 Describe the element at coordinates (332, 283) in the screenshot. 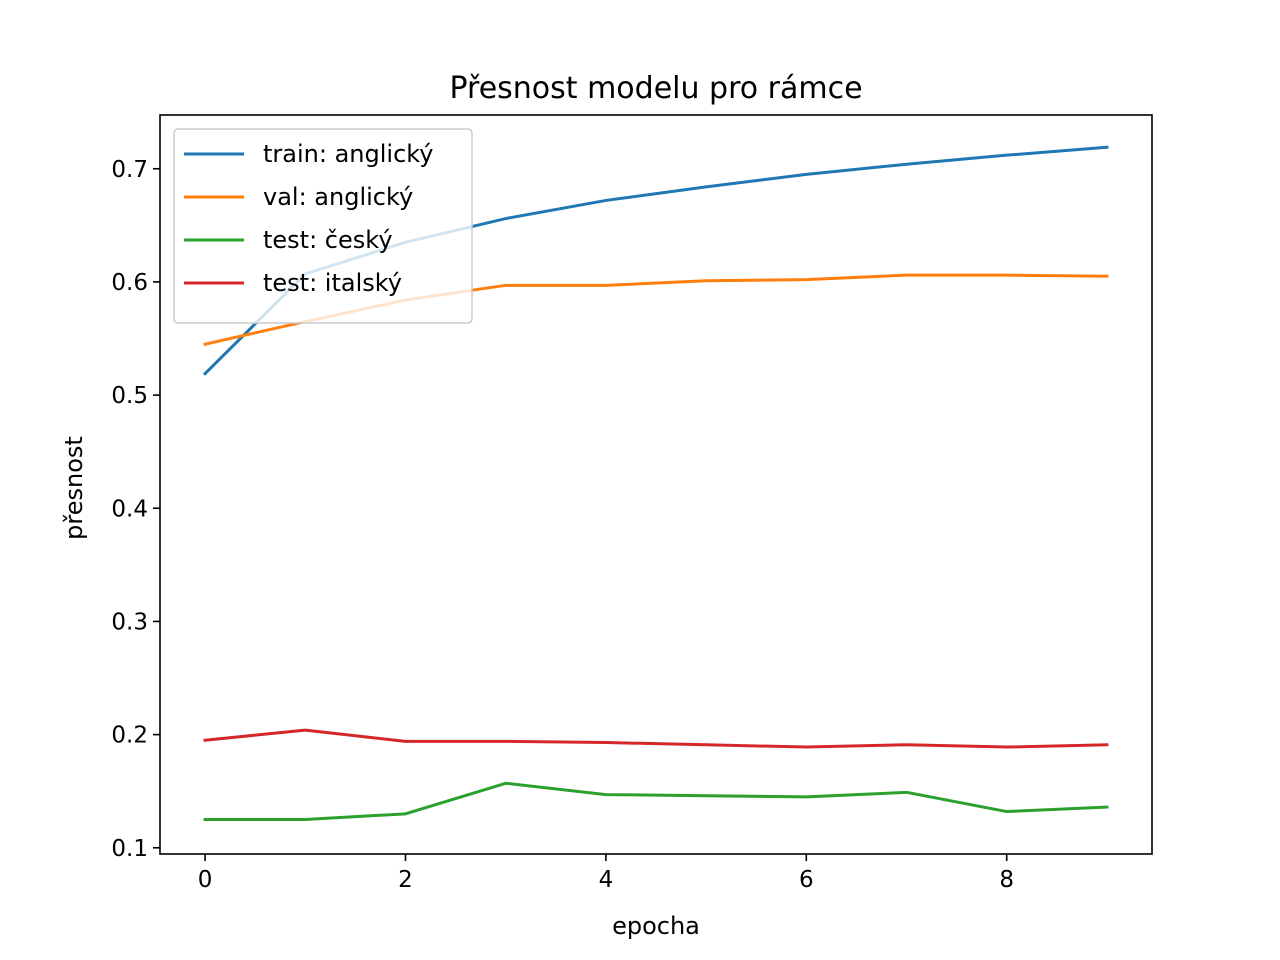

I see `legend-label: test: italský` at that location.